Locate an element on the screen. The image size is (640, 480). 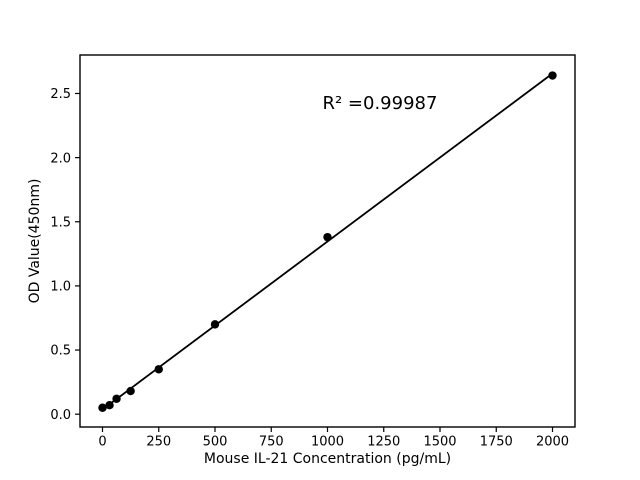
y-tick-label: 2.0 is located at coordinates (60, 158).